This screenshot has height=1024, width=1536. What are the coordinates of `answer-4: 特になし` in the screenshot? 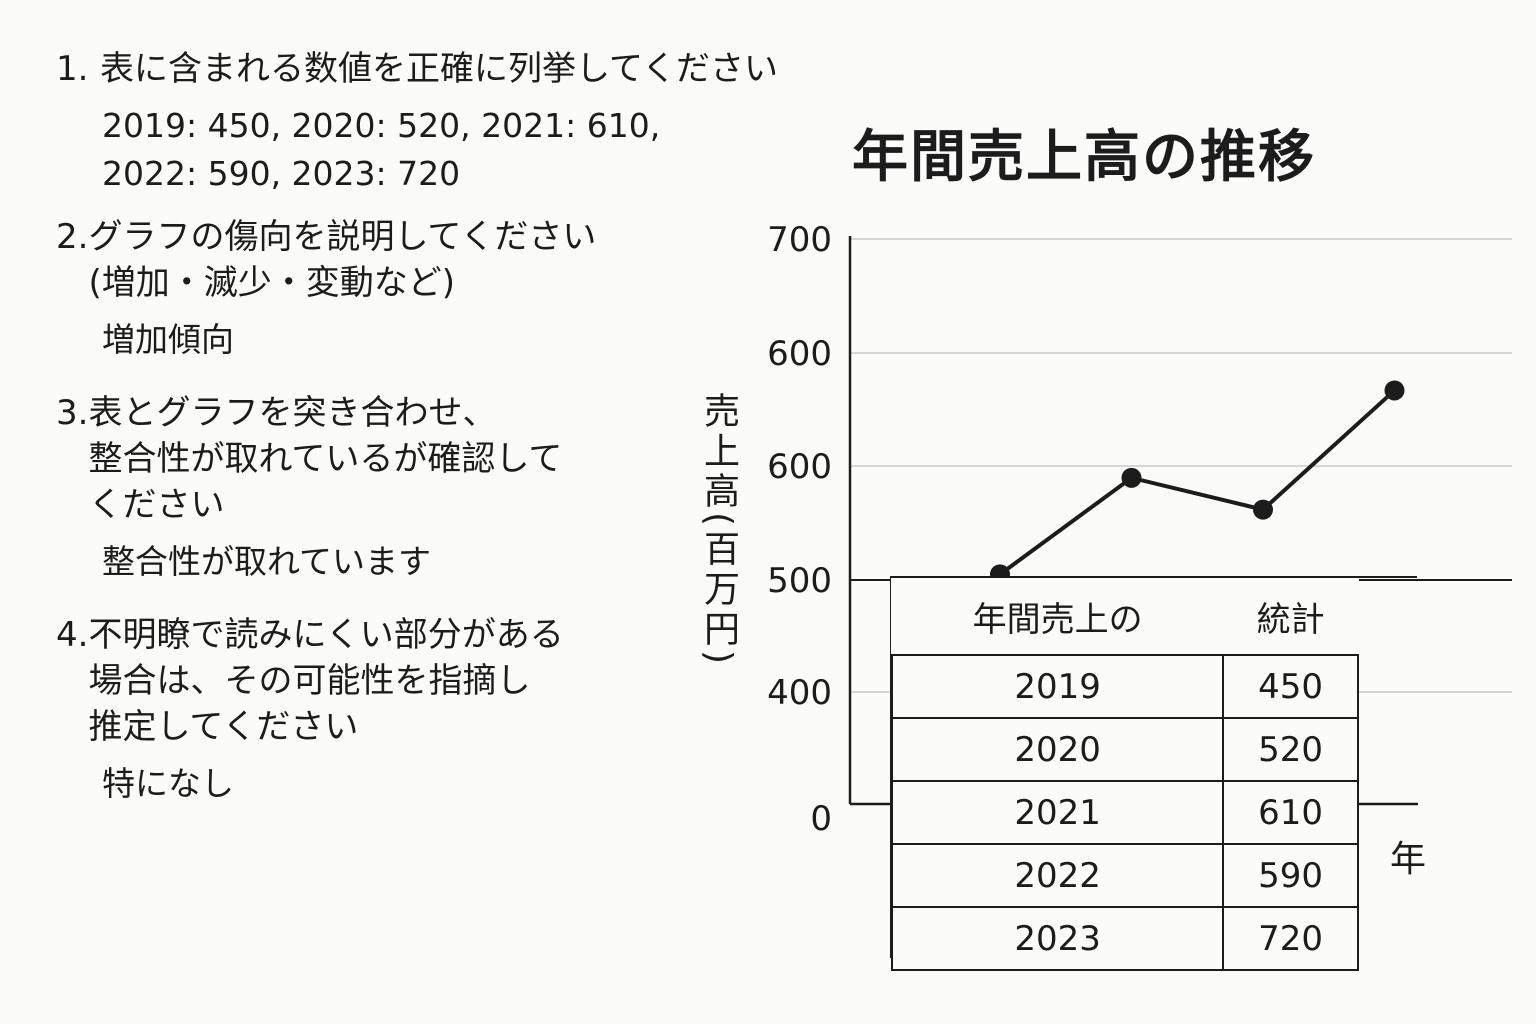 It's located at (168, 783).